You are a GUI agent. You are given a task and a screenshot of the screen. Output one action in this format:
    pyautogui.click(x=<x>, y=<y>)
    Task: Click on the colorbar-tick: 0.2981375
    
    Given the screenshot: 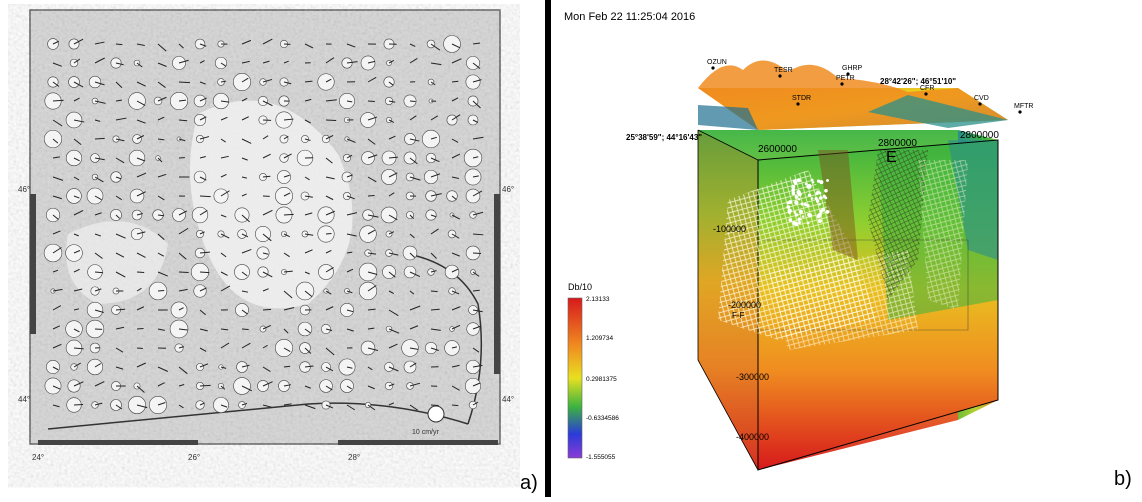 What is the action you would take?
    pyautogui.click(x=601, y=379)
    